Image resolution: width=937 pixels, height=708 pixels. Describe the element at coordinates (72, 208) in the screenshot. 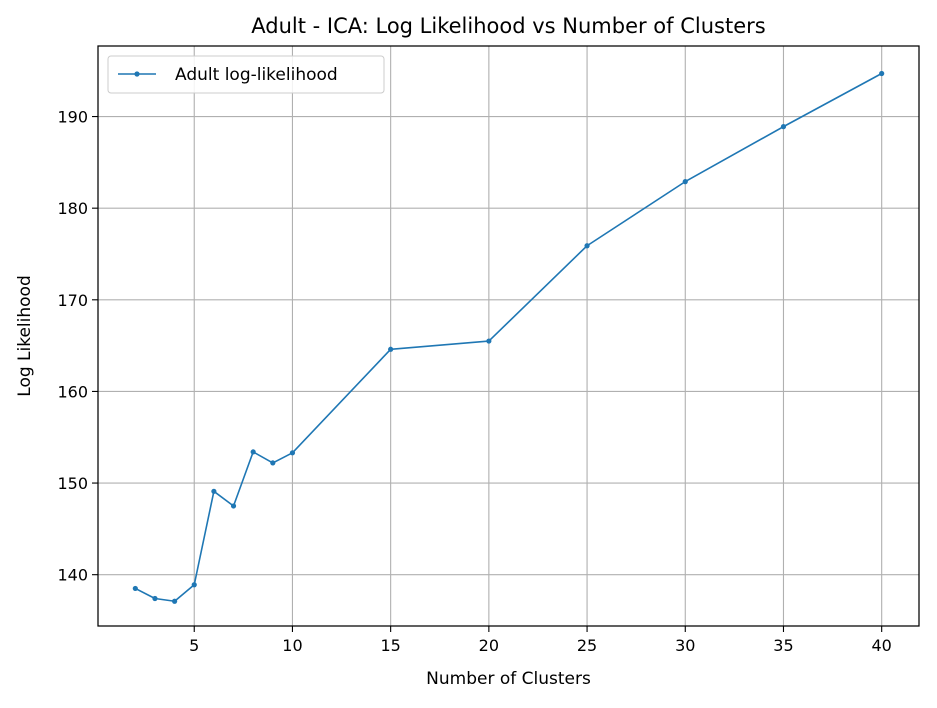

I see `y-tick-label: 180` at that location.